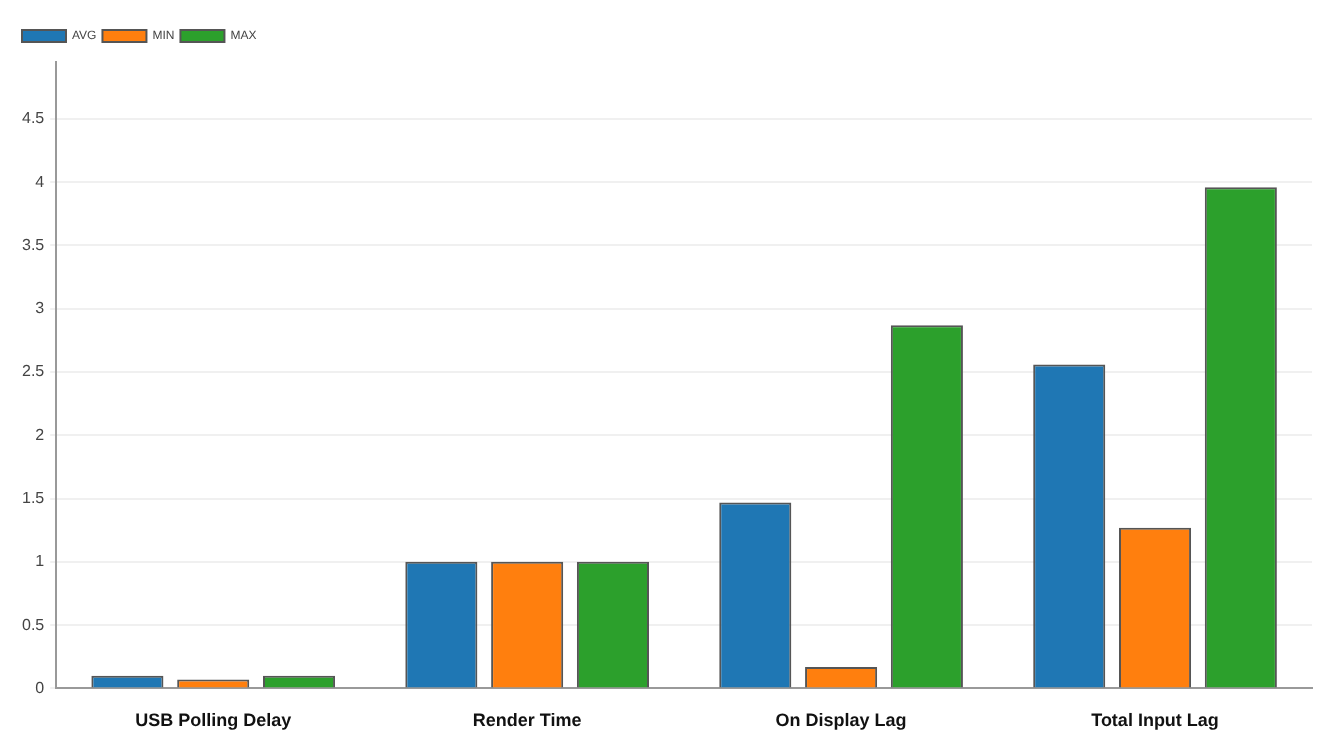 Image resolution: width=1340 pixels, height=754 pixels. I want to click on y-tick-label: 4, so click(40, 181).